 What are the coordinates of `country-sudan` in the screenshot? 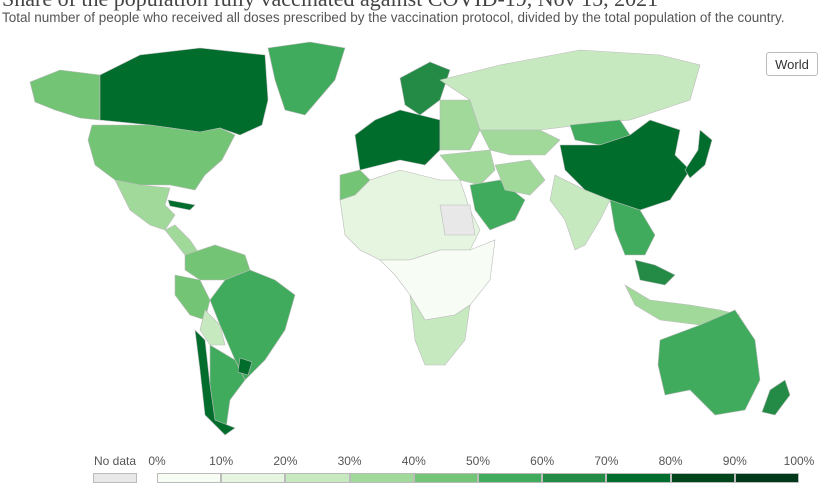 It's located at (457, 220).